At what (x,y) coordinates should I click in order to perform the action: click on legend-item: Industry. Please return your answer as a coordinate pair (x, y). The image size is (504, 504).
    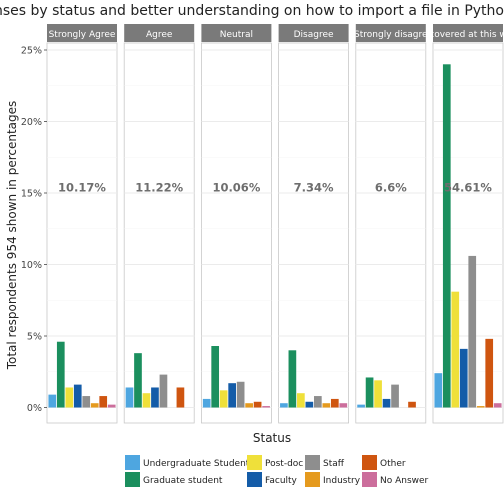
    Looking at the image, I should click on (333, 479).